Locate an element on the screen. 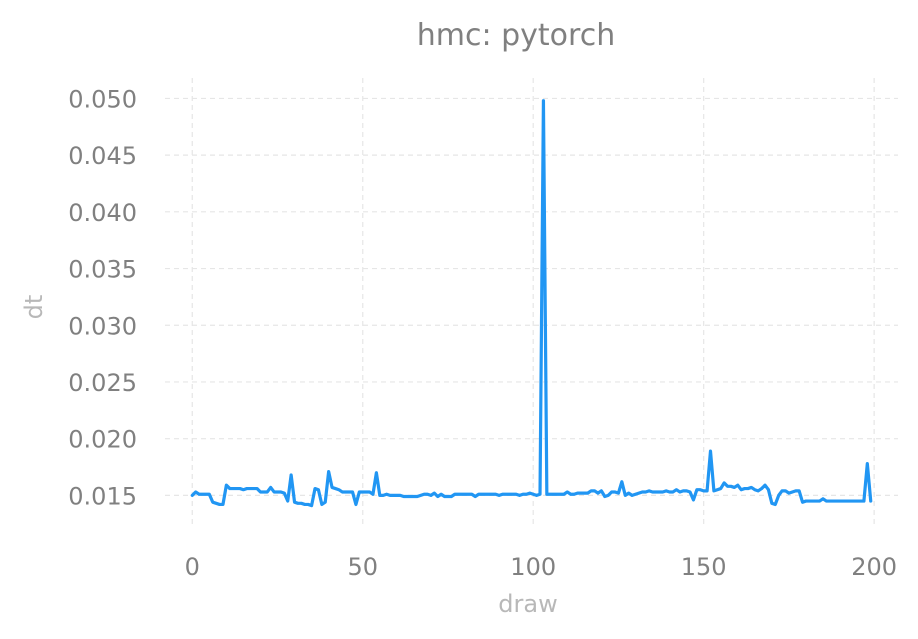 Image resolution: width=918 pixels, height=639 pixels. x-tick-label: 0 is located at coordinates (192, 567).